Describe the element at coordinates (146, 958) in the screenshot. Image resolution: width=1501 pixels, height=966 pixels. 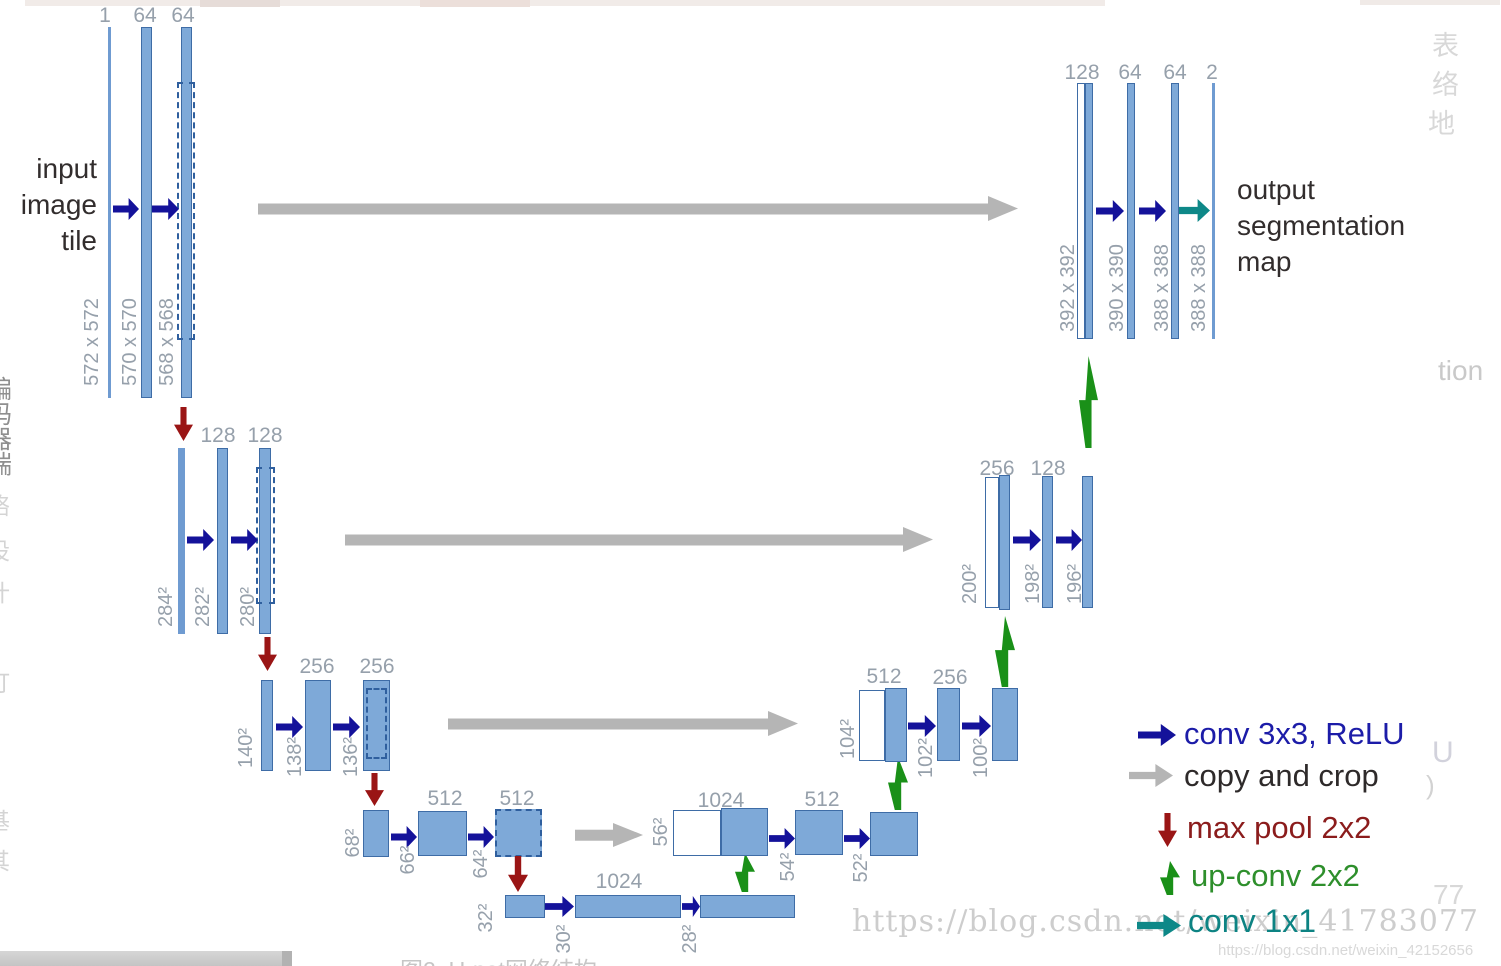
I see `bottom-left-gray-bar` at that location.